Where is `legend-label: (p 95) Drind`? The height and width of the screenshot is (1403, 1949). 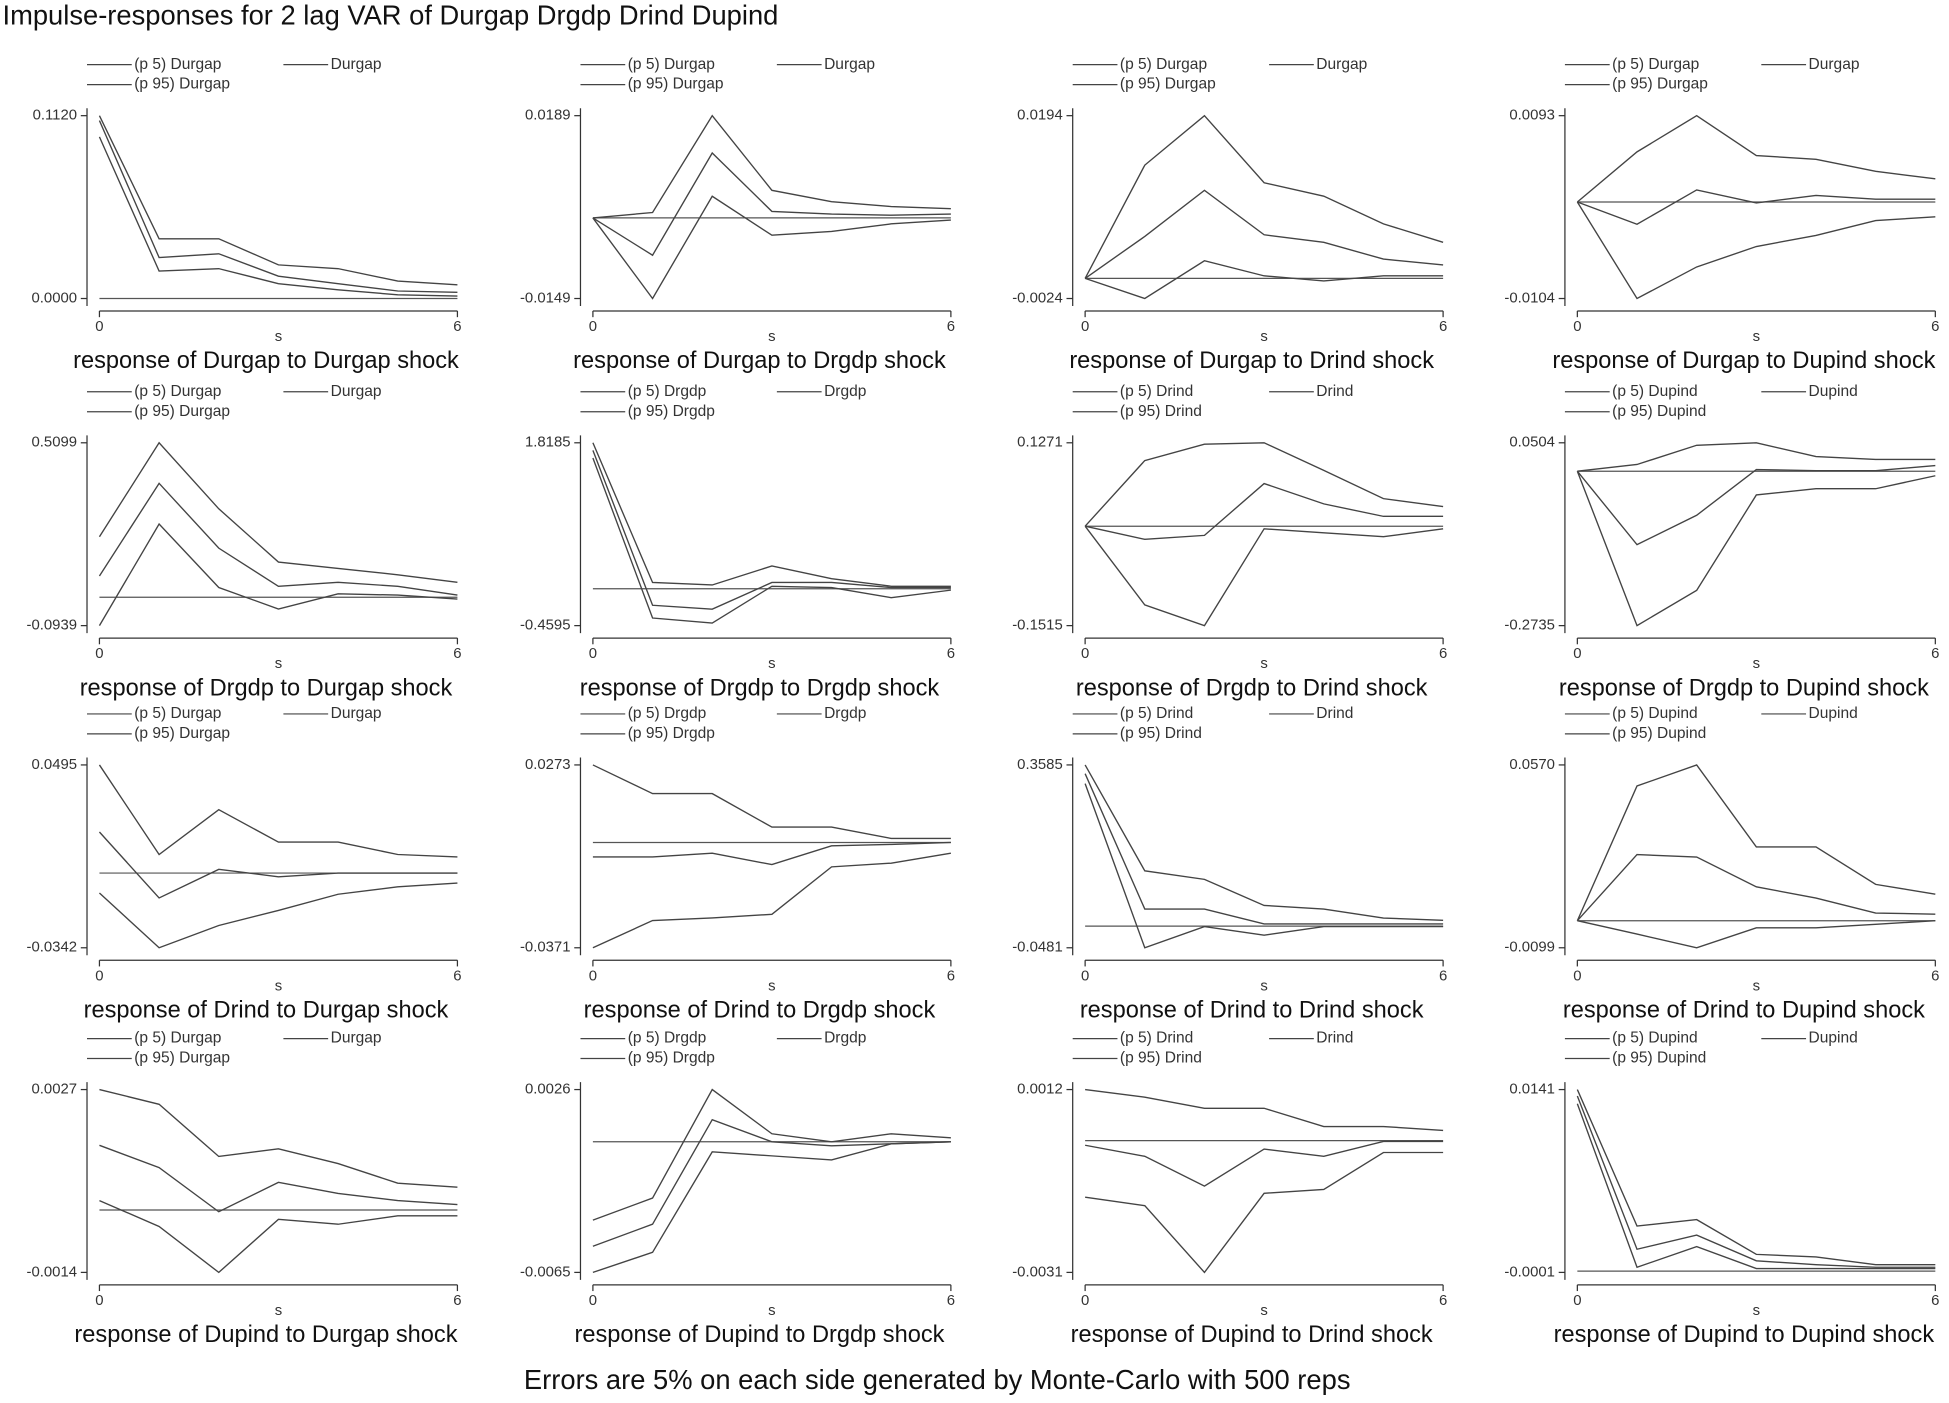 legend-label: (p 95) Drind is located at coordinates (1161, 411).